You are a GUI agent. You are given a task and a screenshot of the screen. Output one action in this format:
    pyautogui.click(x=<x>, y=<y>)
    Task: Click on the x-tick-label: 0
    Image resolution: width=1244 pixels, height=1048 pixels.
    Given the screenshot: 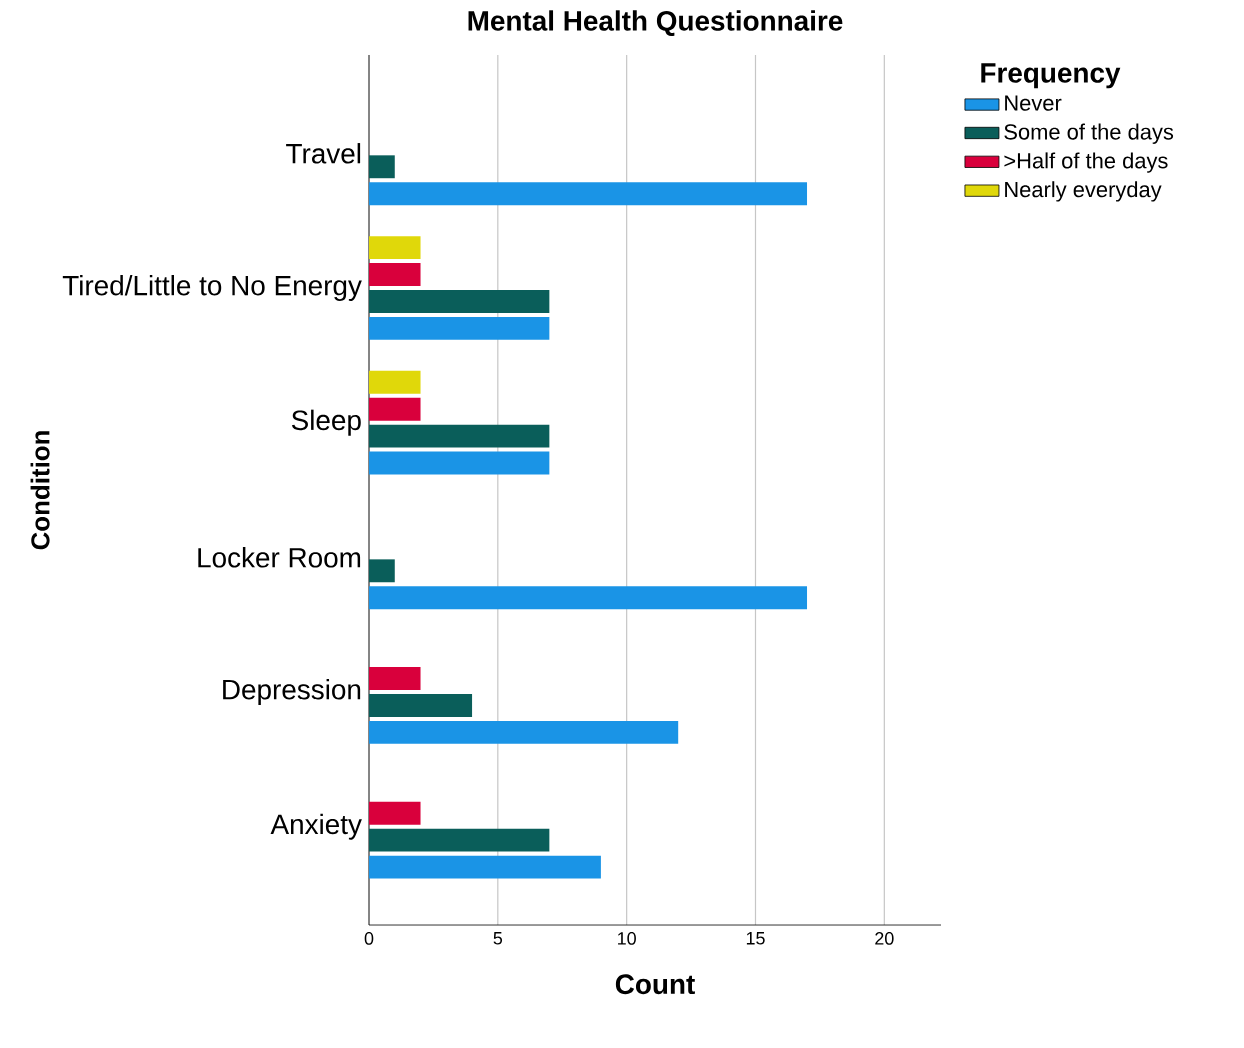 What is the action you would take?
    pyautogui.click(x=369, y=938)
    